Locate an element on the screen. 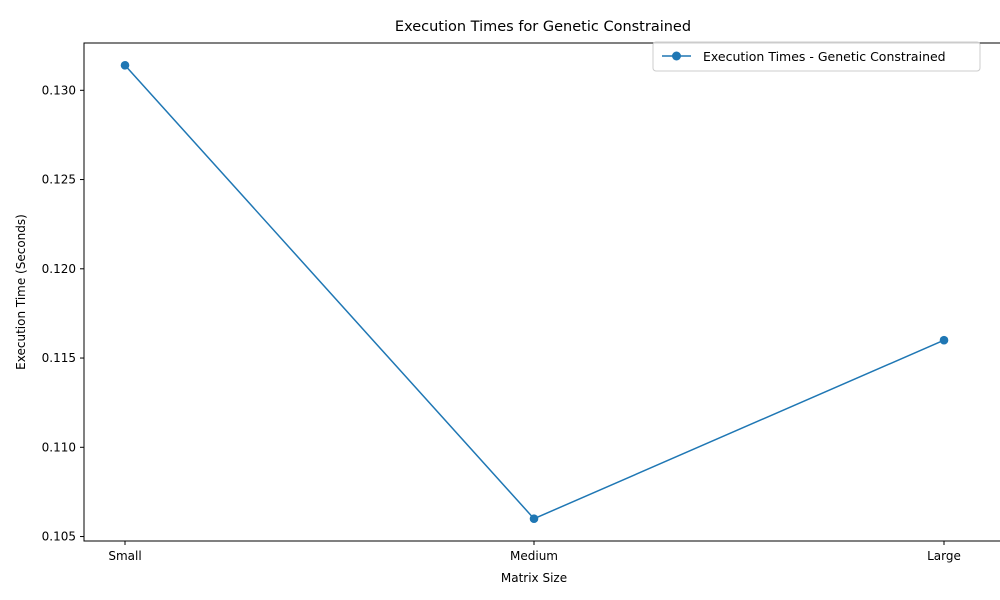 This screenshot has height=600, width=1000. data-point-small is located at coordinates (125, 65).